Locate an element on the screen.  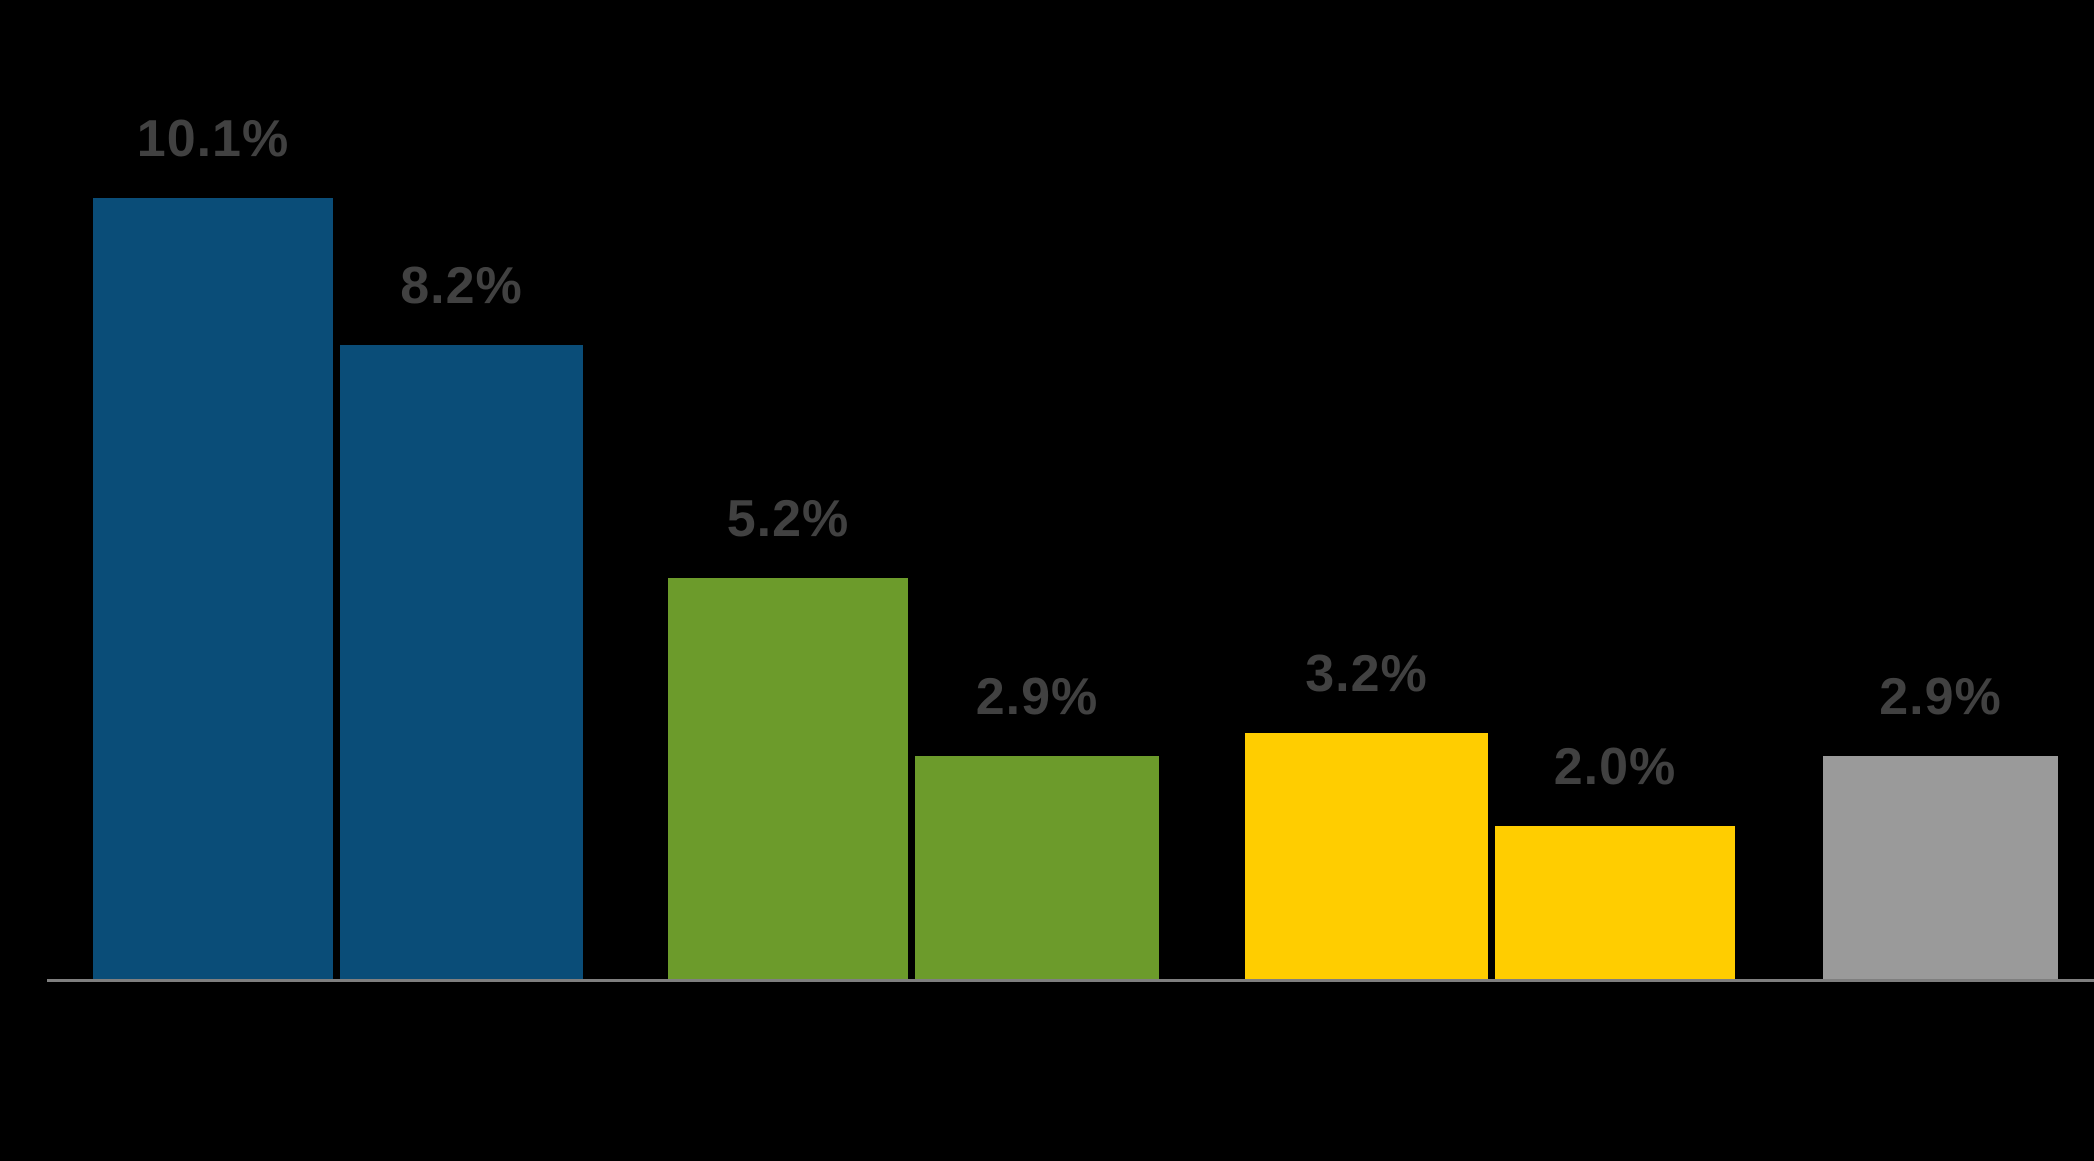
x-axis-line is located at coordinates (1070, 980).